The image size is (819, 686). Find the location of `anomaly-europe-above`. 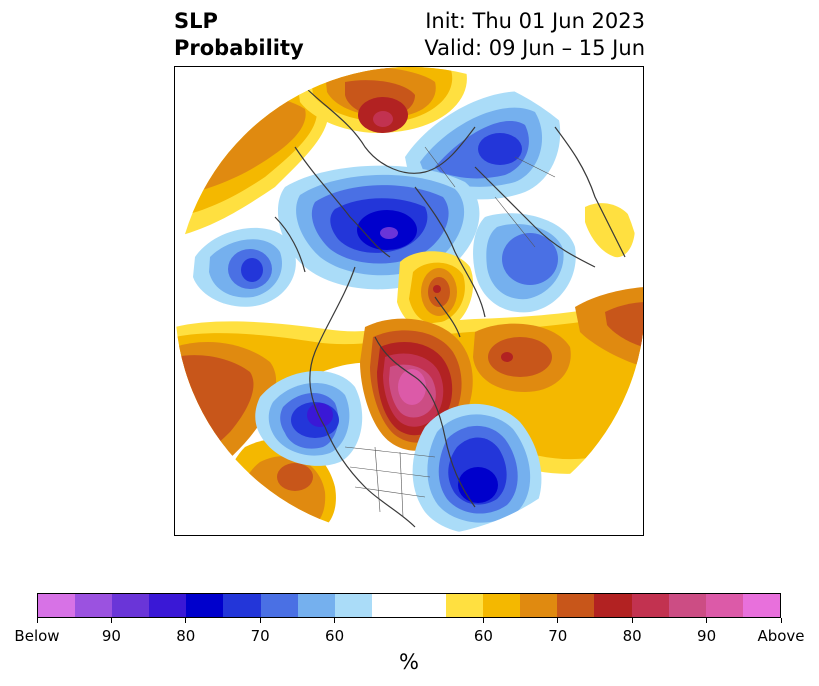

anomaly-europe-above is located at coordinates (381, 100).